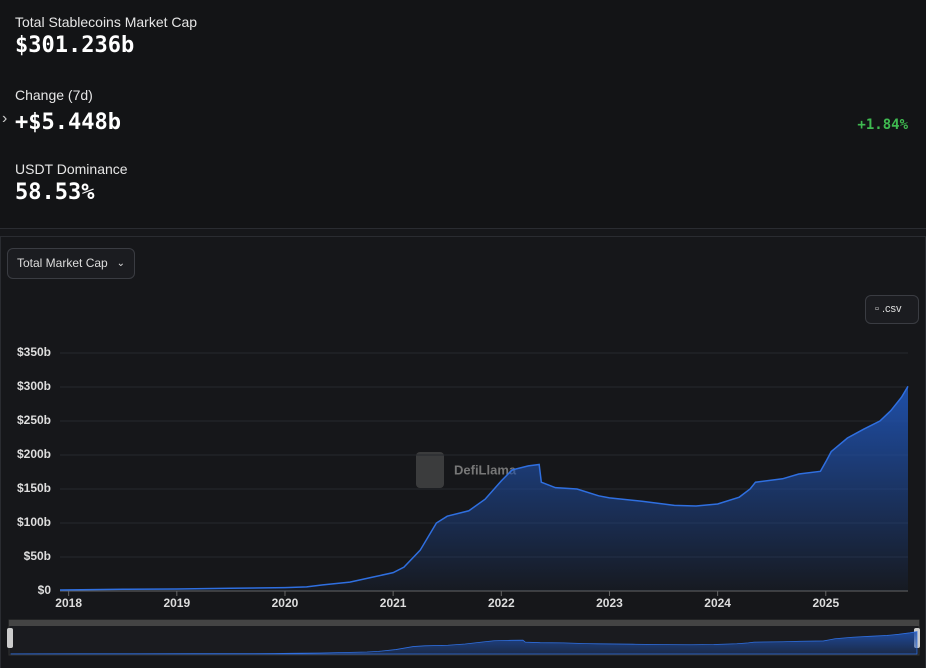 The width and height of the screenshot is (926, 668). Describe the element at coordinates (501, 603) in the screenshot. I see `x-tick-label: 2022` at that location.